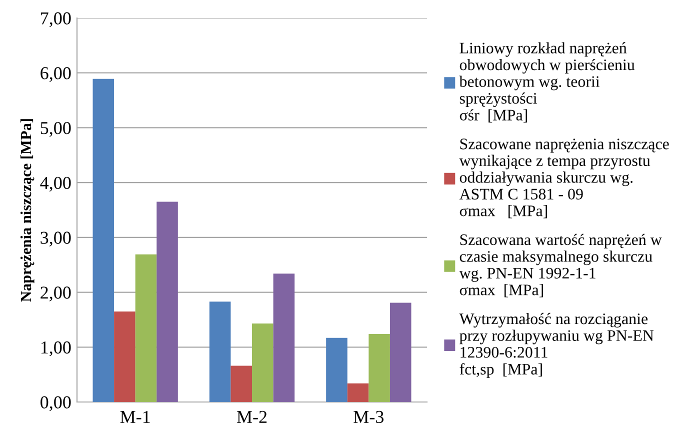  Describe the element at coordinates (556, 345) in the screenshot. I see `legend-label: Wytrzymałość na rozciąganie przy rozłupywaniu wg PN-EN 12390-6:2011 fct,sp [MPa]` at that location.